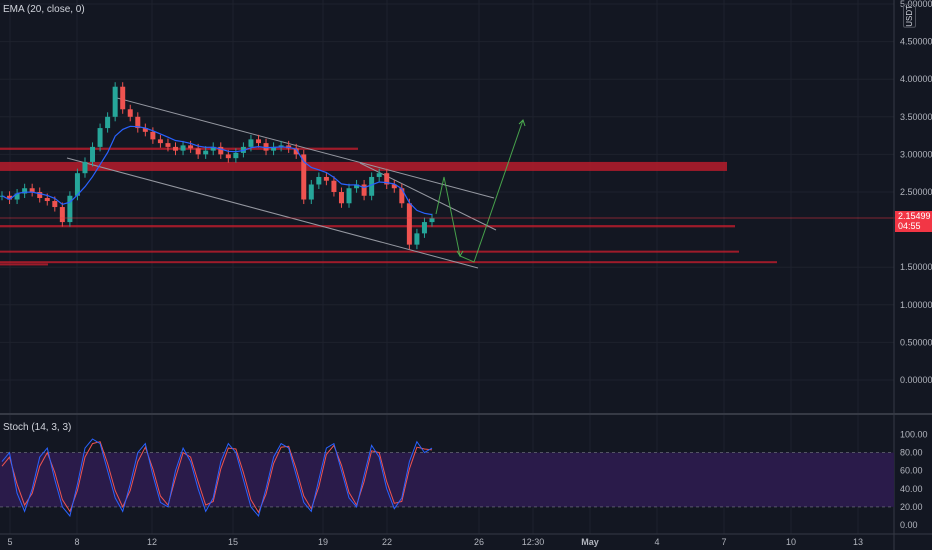  I want to click on last-price-tag: 2.15499 04:55, so click(913, 221).